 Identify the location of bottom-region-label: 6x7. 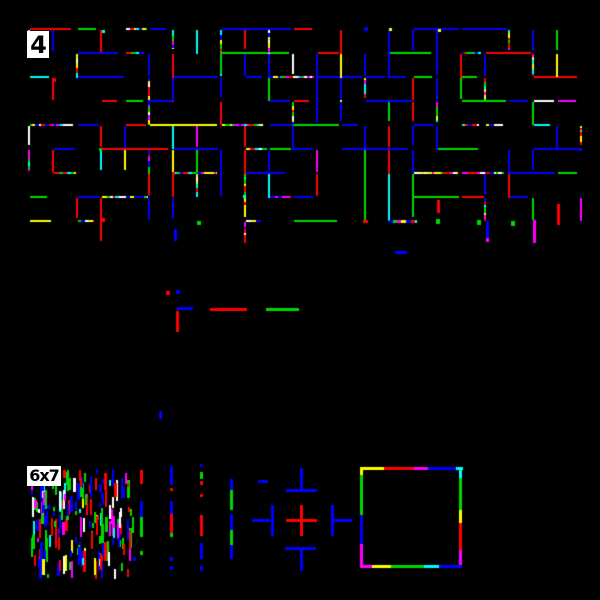
(44, 476).